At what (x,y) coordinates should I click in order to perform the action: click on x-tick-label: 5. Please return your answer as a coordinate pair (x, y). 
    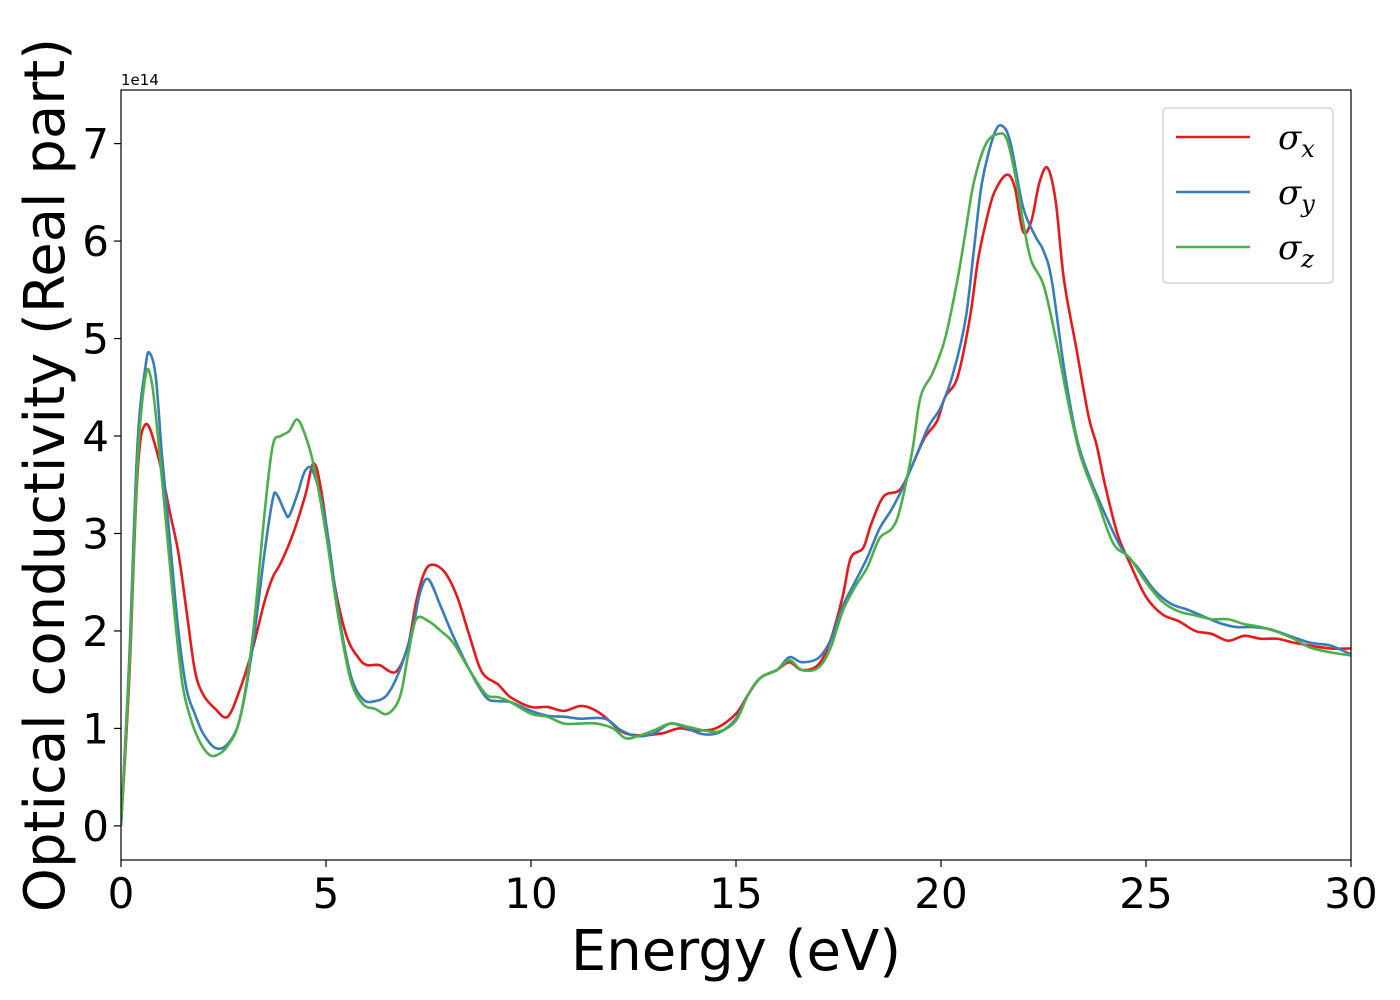
    Looking at the image, I should click on (326, 893).